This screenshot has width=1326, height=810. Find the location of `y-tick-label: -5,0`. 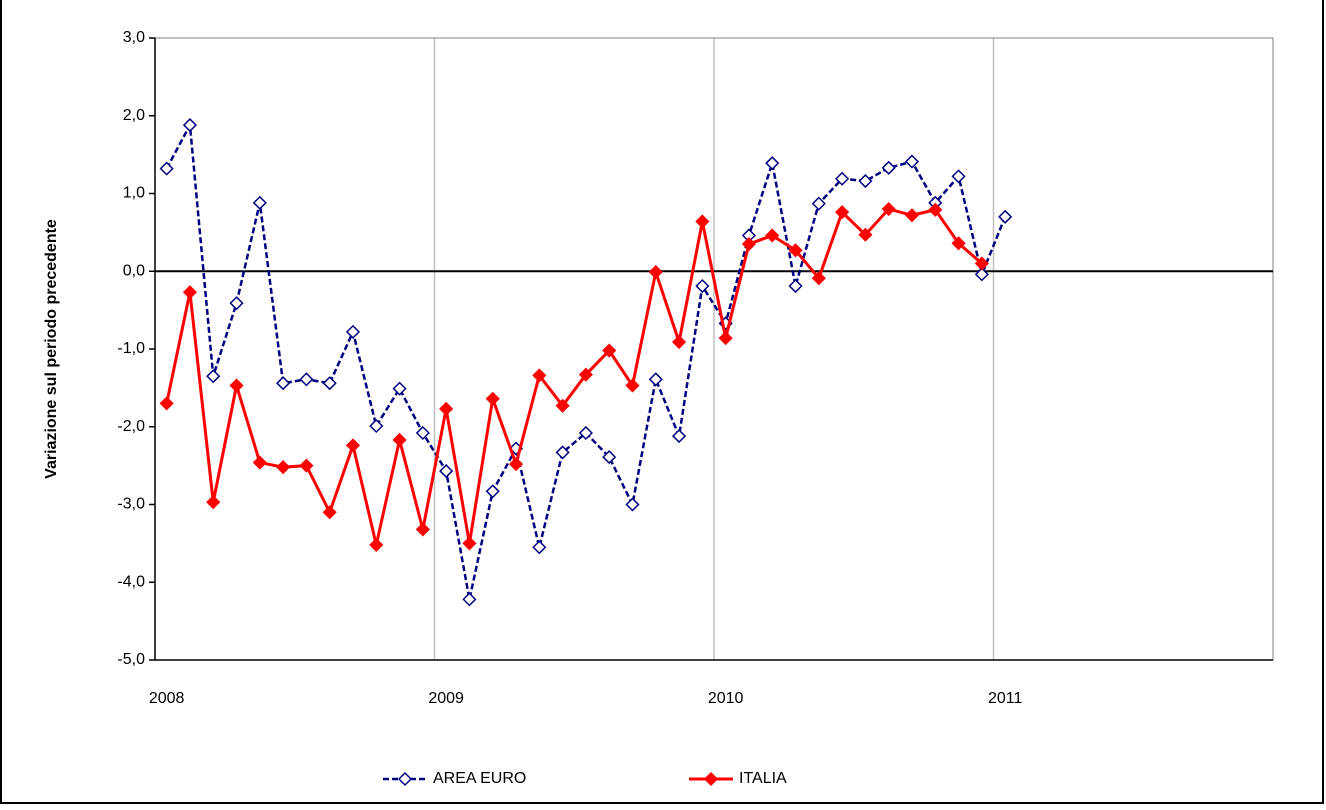

y-tick-label: -5,0 is located at coordinates (131, 659).